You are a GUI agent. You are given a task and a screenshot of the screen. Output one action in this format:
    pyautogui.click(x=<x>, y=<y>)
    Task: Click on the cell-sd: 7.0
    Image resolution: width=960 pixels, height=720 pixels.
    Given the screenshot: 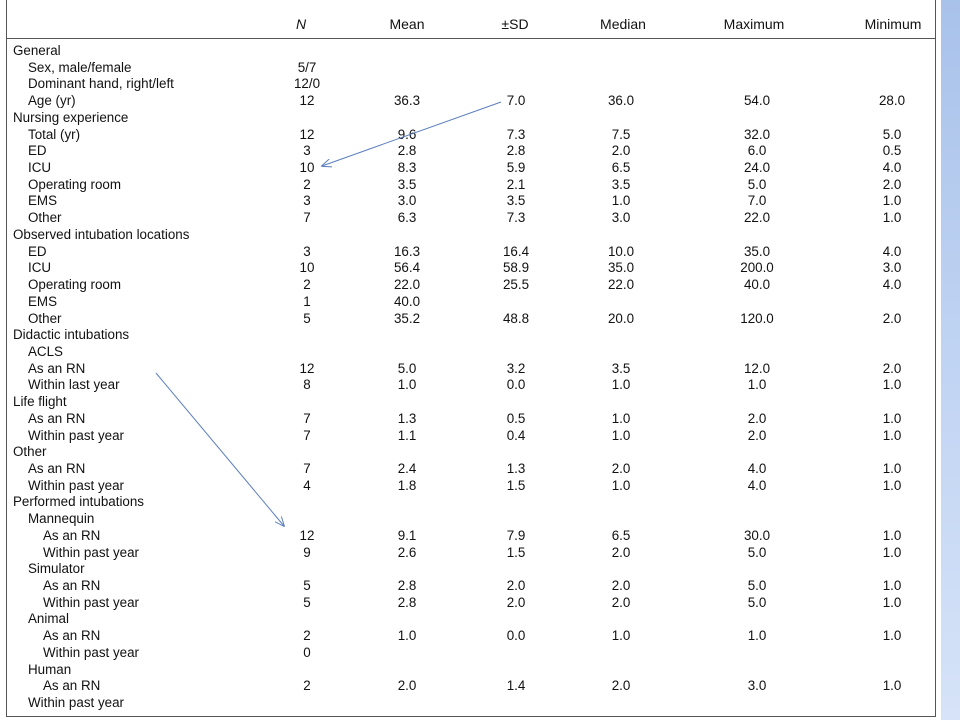 What is the action you would take?
    pyautogui.click(x=516, y=101)
    